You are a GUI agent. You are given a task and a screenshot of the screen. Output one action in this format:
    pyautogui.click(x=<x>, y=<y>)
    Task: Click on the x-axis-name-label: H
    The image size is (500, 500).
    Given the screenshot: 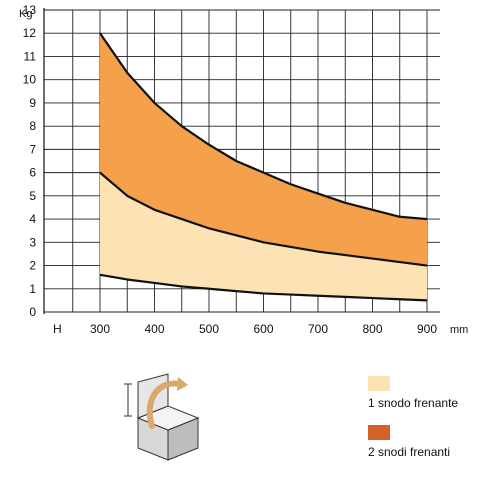 What is the action you would take?
    pyautogui.click(x=57, y=329)
    